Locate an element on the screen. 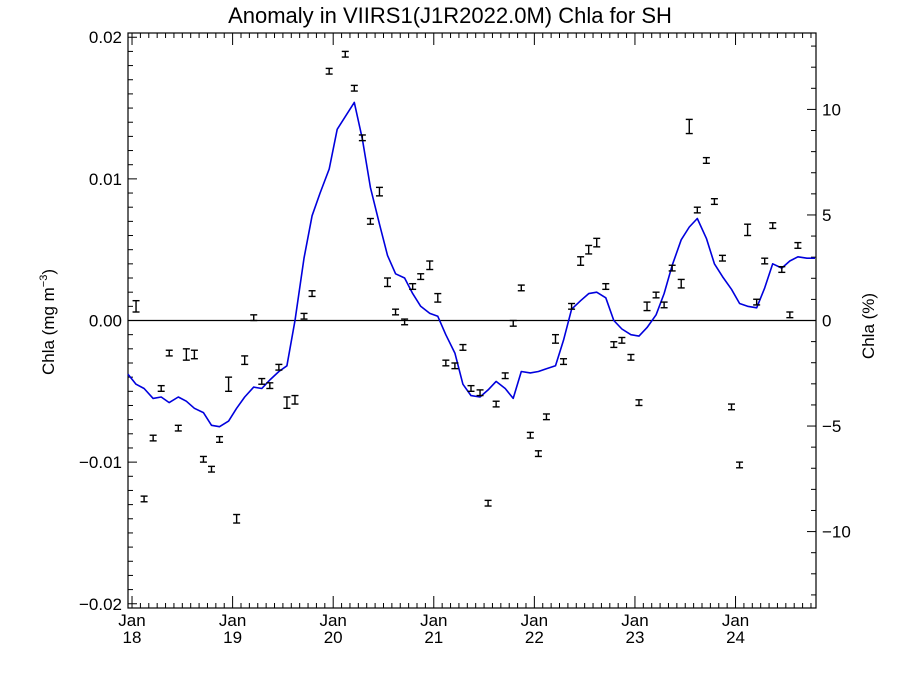 The height and width of the screenshot is (675, 900). x-tick-label-year: 19 is located at coordinates (232, 637).